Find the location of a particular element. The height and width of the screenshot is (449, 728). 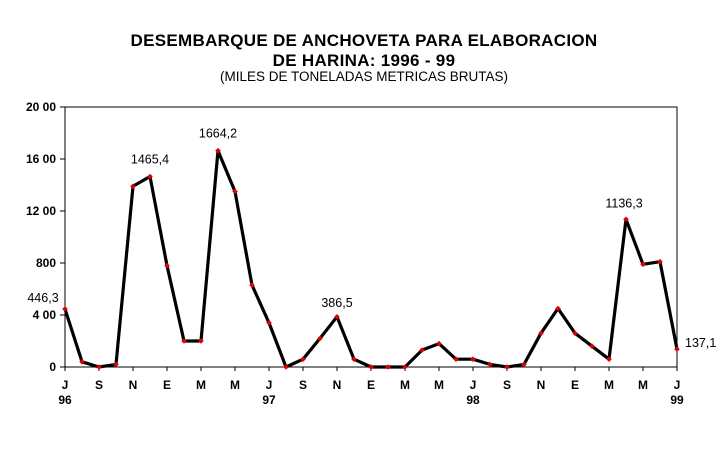

y-tick-label: 4 00 is located at coordinates (45, 315).